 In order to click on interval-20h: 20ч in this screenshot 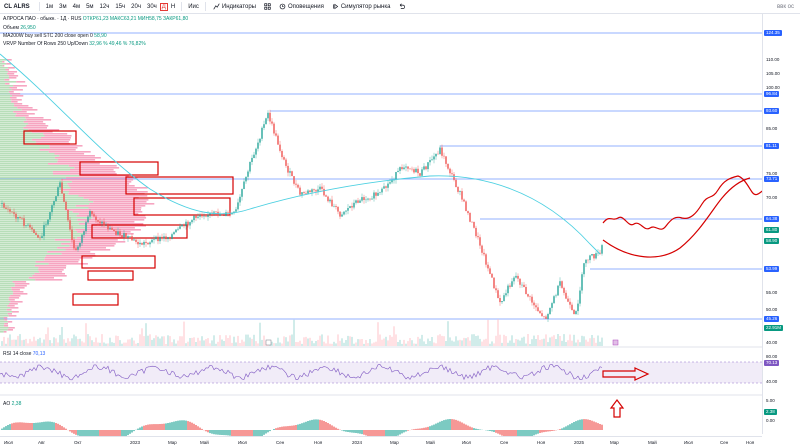, I will do `click(136, 6)`.